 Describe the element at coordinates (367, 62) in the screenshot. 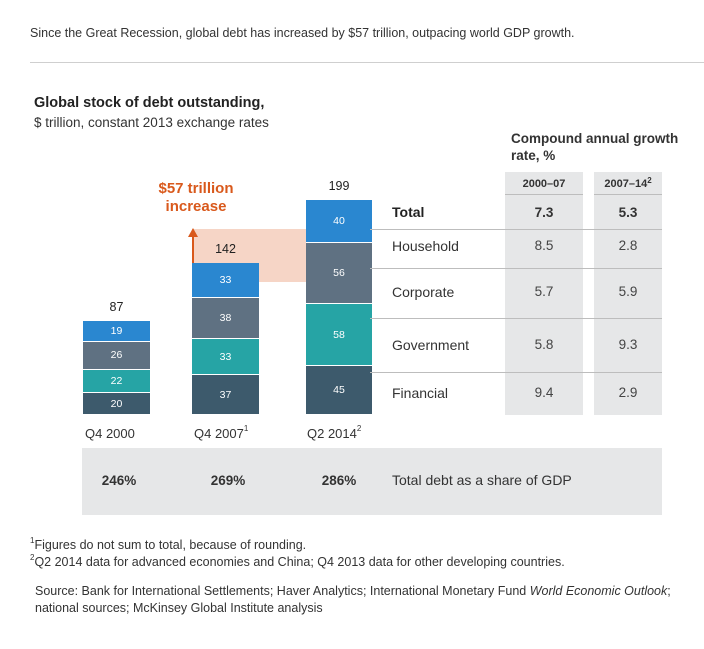

I see `divider` at that location.